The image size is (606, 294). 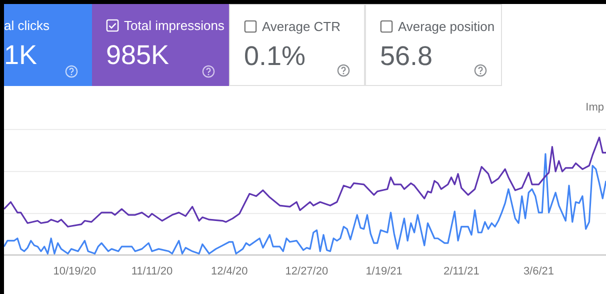 I want to click on text: 0.1%, so click(x=275, y=56).